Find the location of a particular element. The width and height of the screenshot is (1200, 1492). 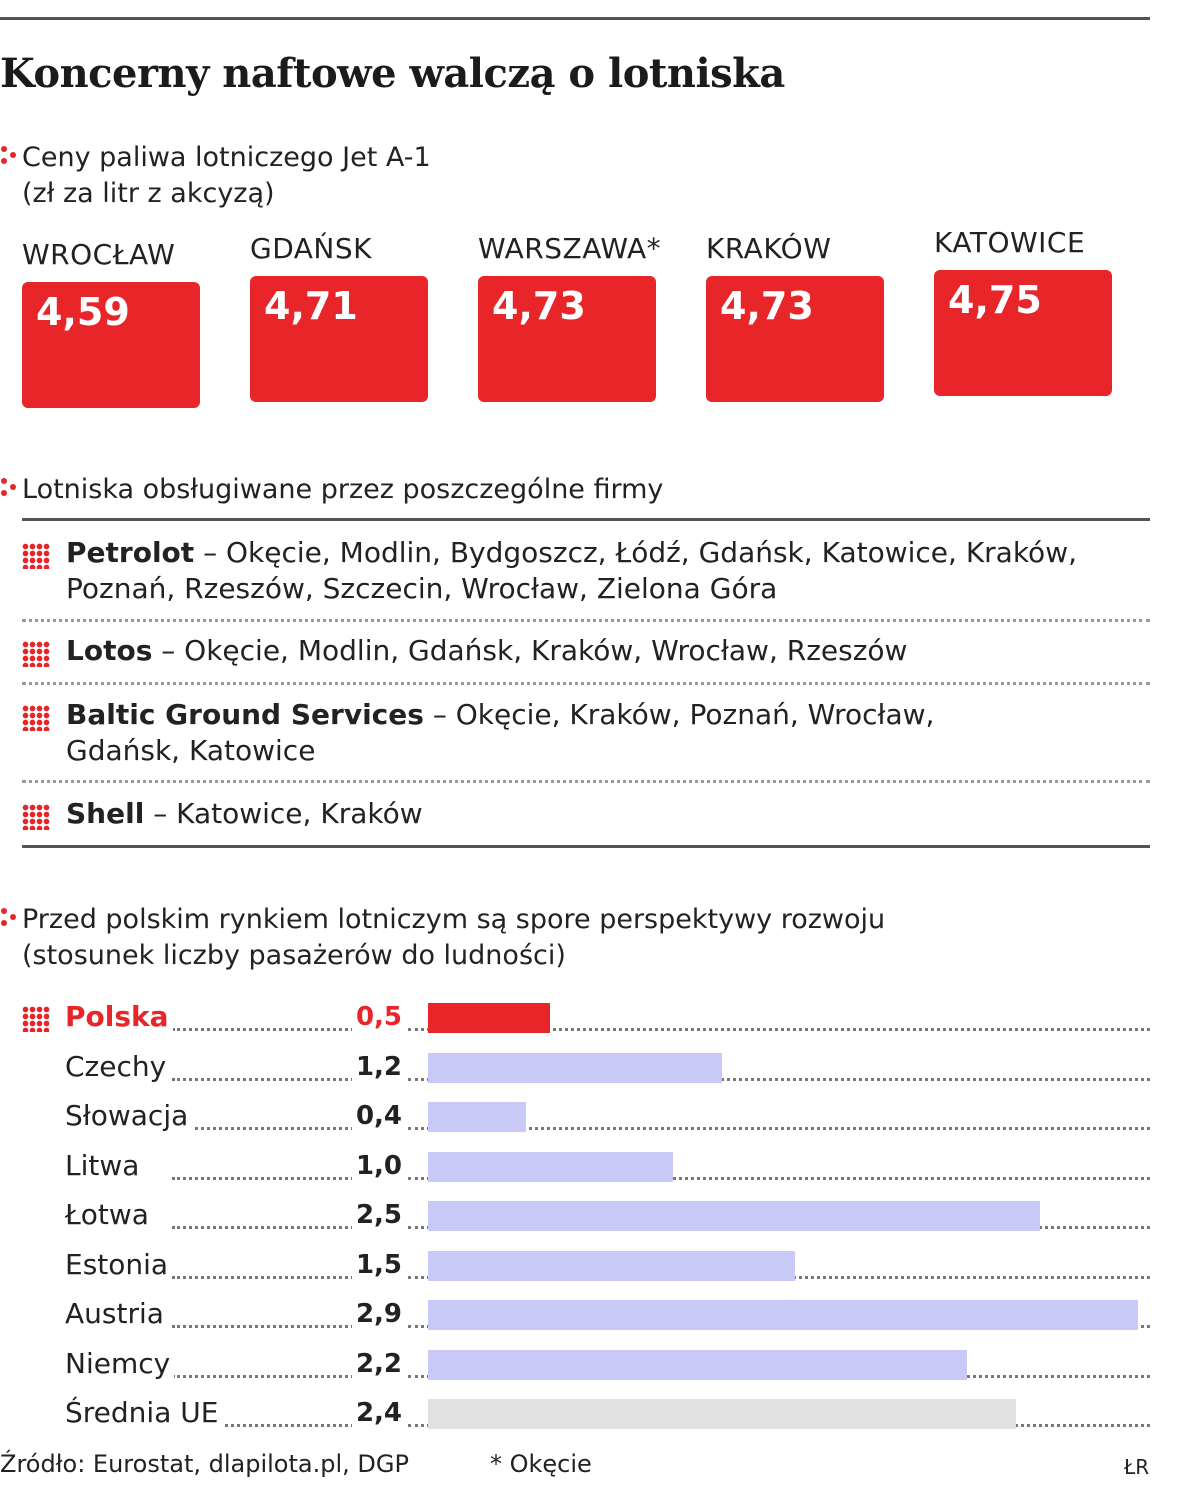

category-label: Średnia UE is located at coordinates (144, 1412).